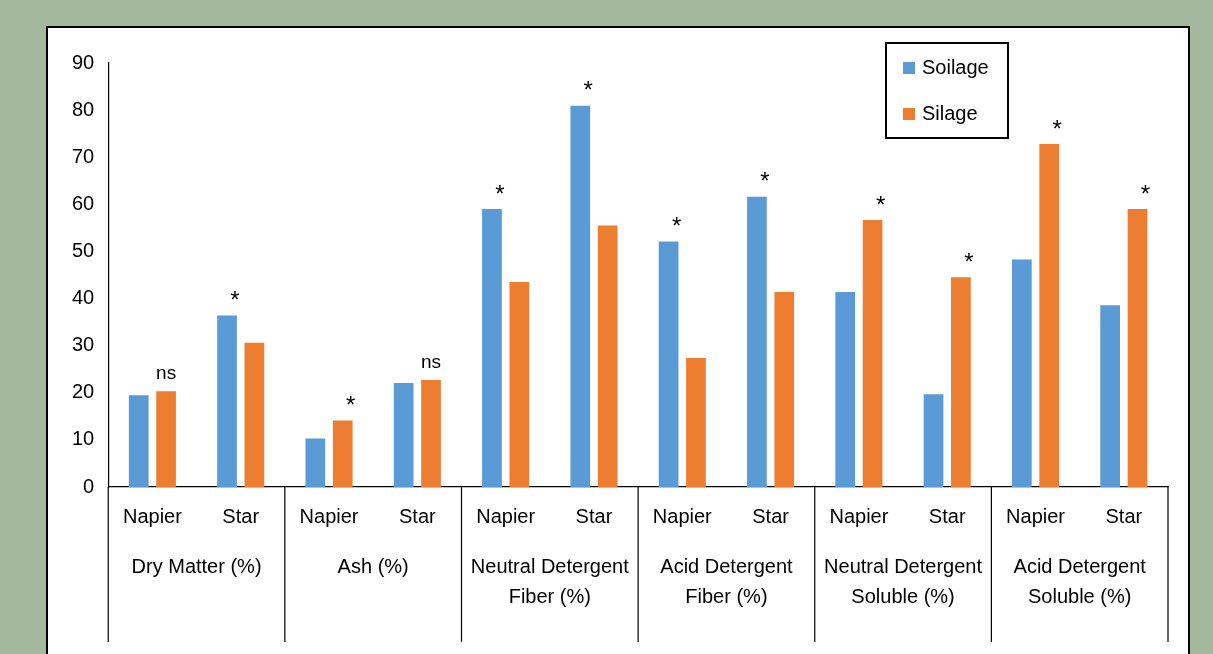 This screenshot has height=654, width=1213. Describe the element at coordinates (950, 112) in the screenshot. I see `legend-label: Silage` at that location.